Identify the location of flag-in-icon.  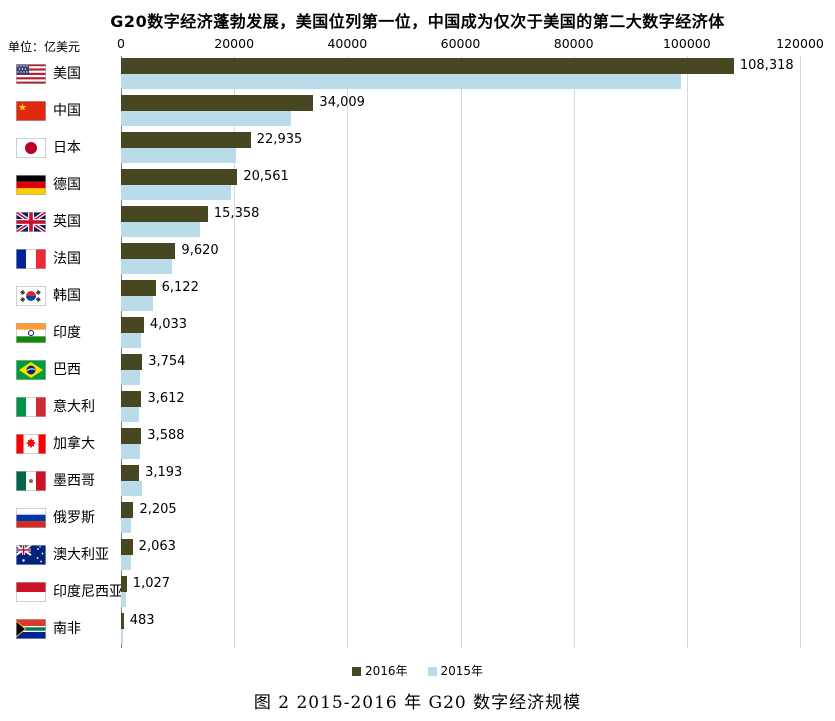
(31, 333).